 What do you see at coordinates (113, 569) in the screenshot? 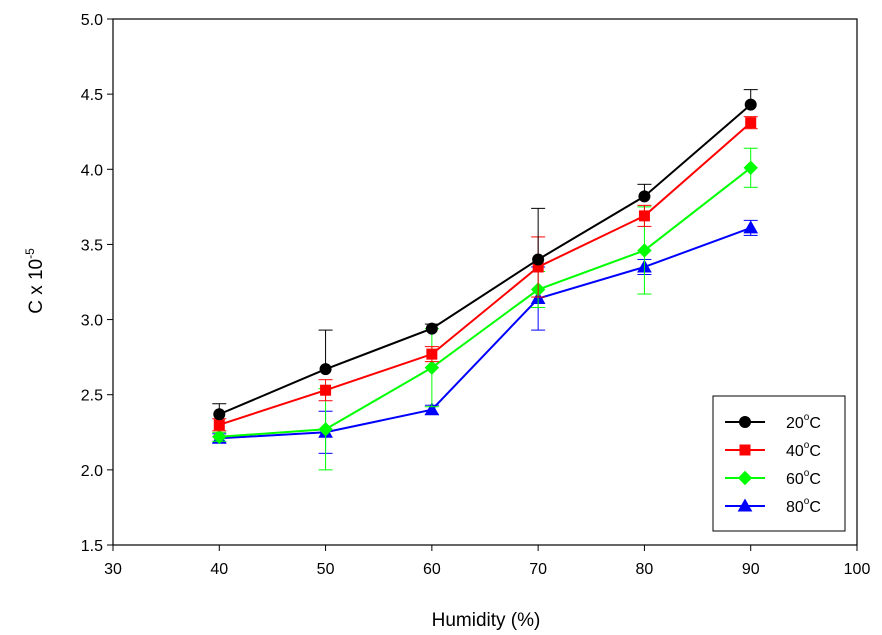
I see `x-tick-label: 30` at bounding box center [113, 569].